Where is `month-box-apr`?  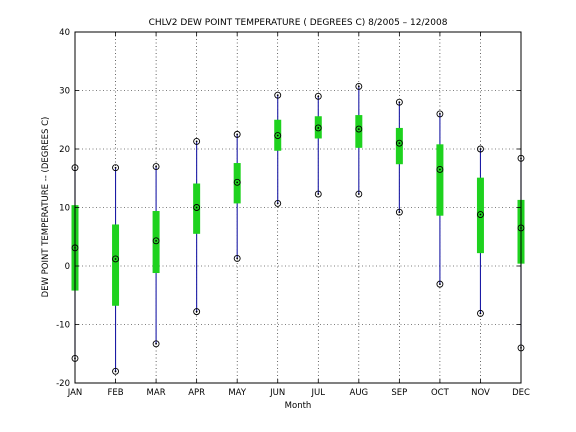 month-box-apr is located at coordinates (197, 226).